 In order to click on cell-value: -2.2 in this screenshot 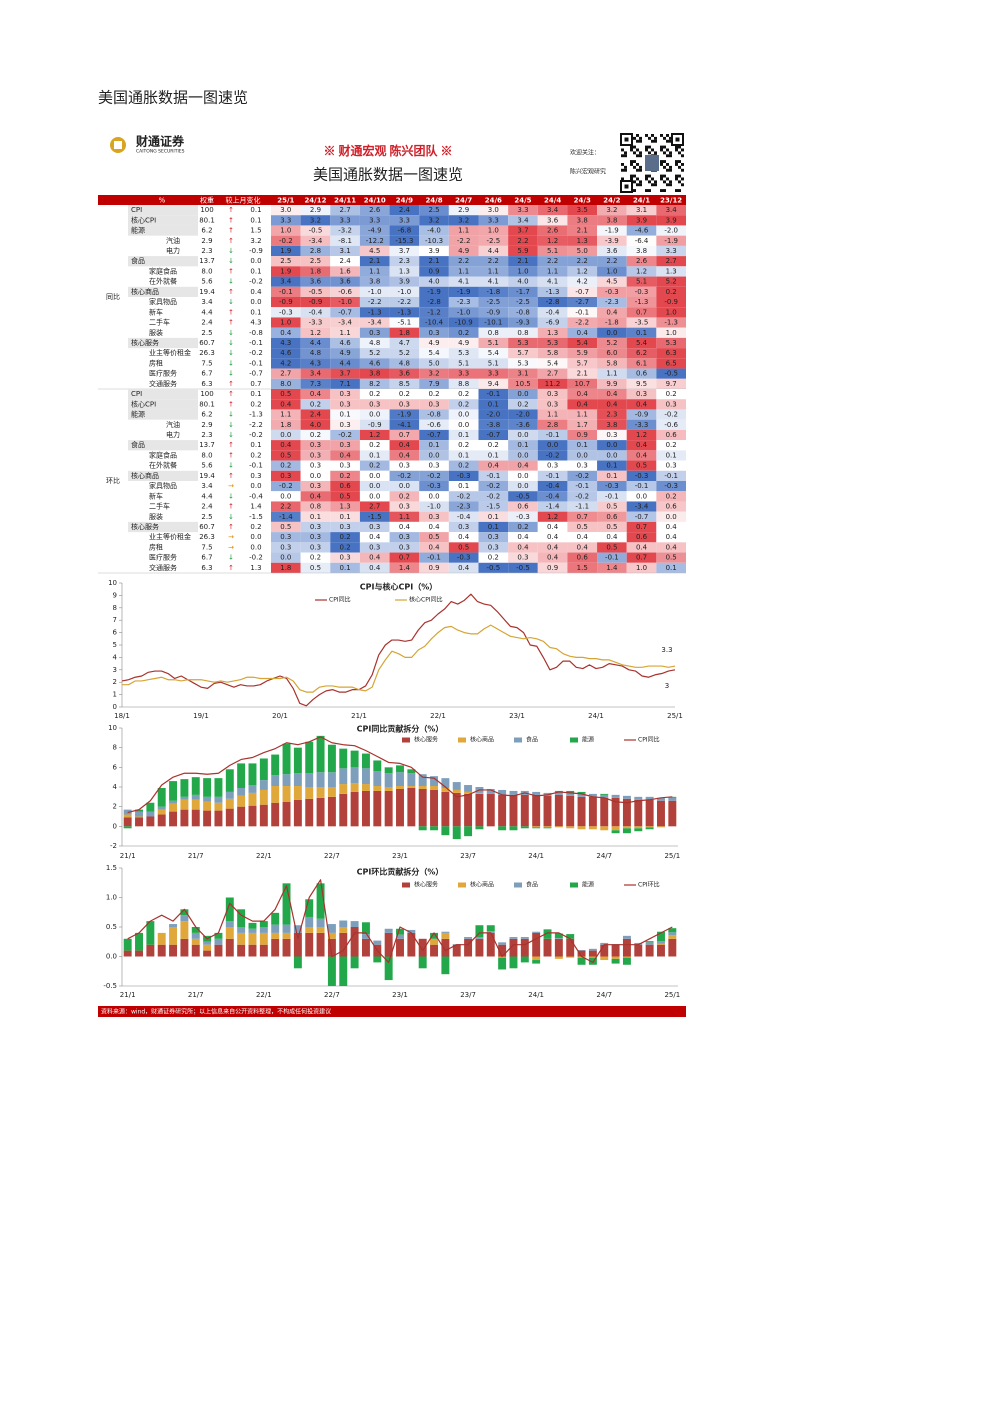, I will do `click(582, 323)`.